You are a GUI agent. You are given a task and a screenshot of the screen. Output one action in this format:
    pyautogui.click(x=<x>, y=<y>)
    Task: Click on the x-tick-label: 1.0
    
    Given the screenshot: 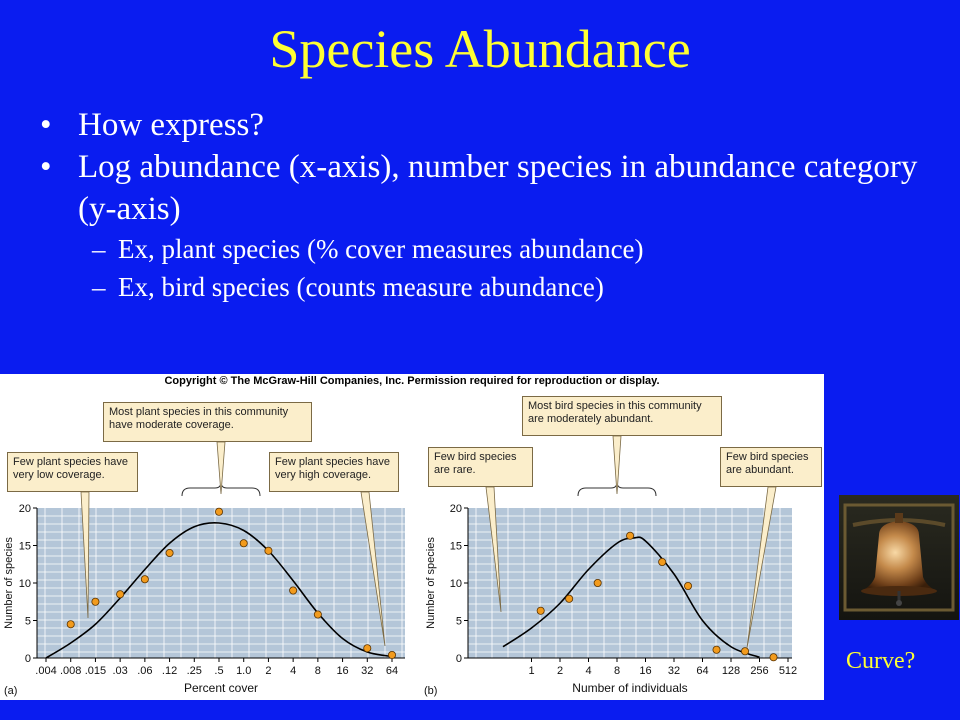 What is the action you would take?
    pyautogui.click(x=243, y=671)
    